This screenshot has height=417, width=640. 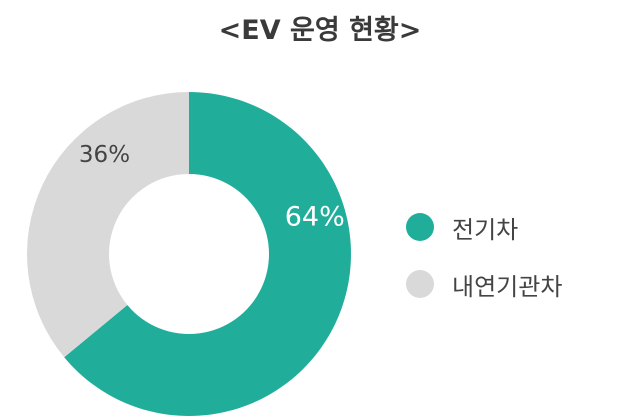 What do you see at coordinates (507, 286) in the screenshot?
I see `legend-label: 내연기관차` at bounding box center [507, 286].